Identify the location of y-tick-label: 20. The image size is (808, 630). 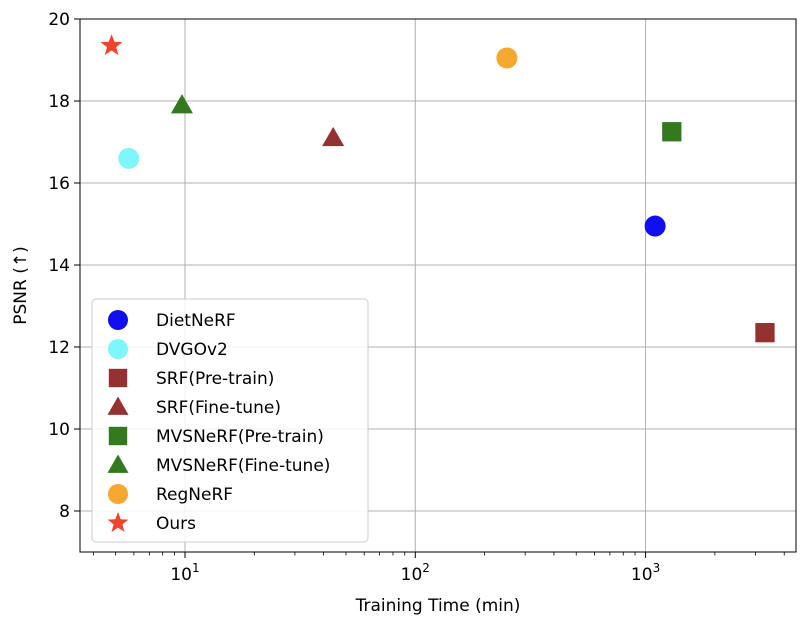
(59, 20).